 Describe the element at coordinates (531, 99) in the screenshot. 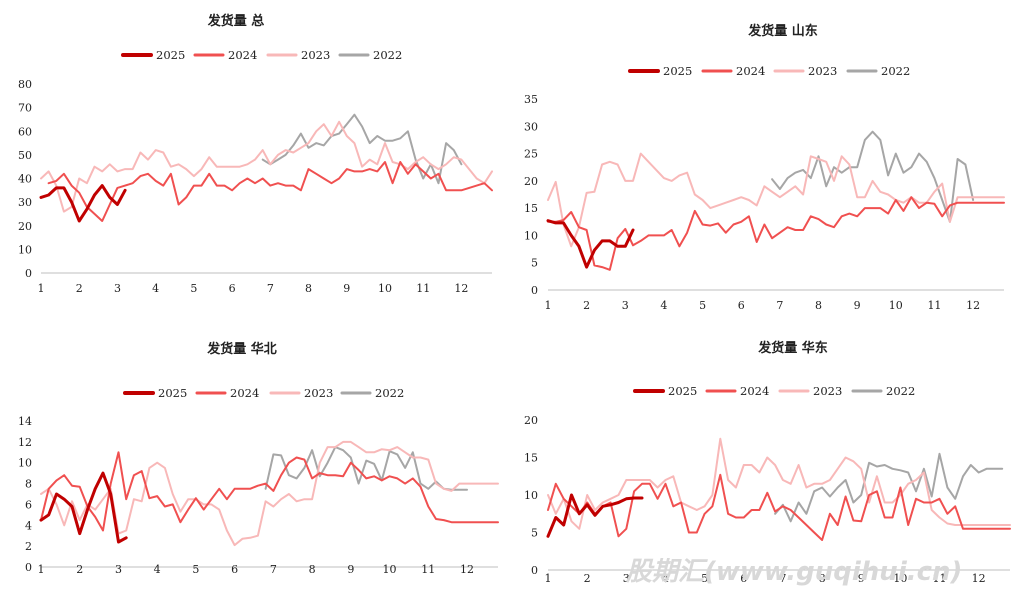

I see `y-tick-label: 35` at that location.